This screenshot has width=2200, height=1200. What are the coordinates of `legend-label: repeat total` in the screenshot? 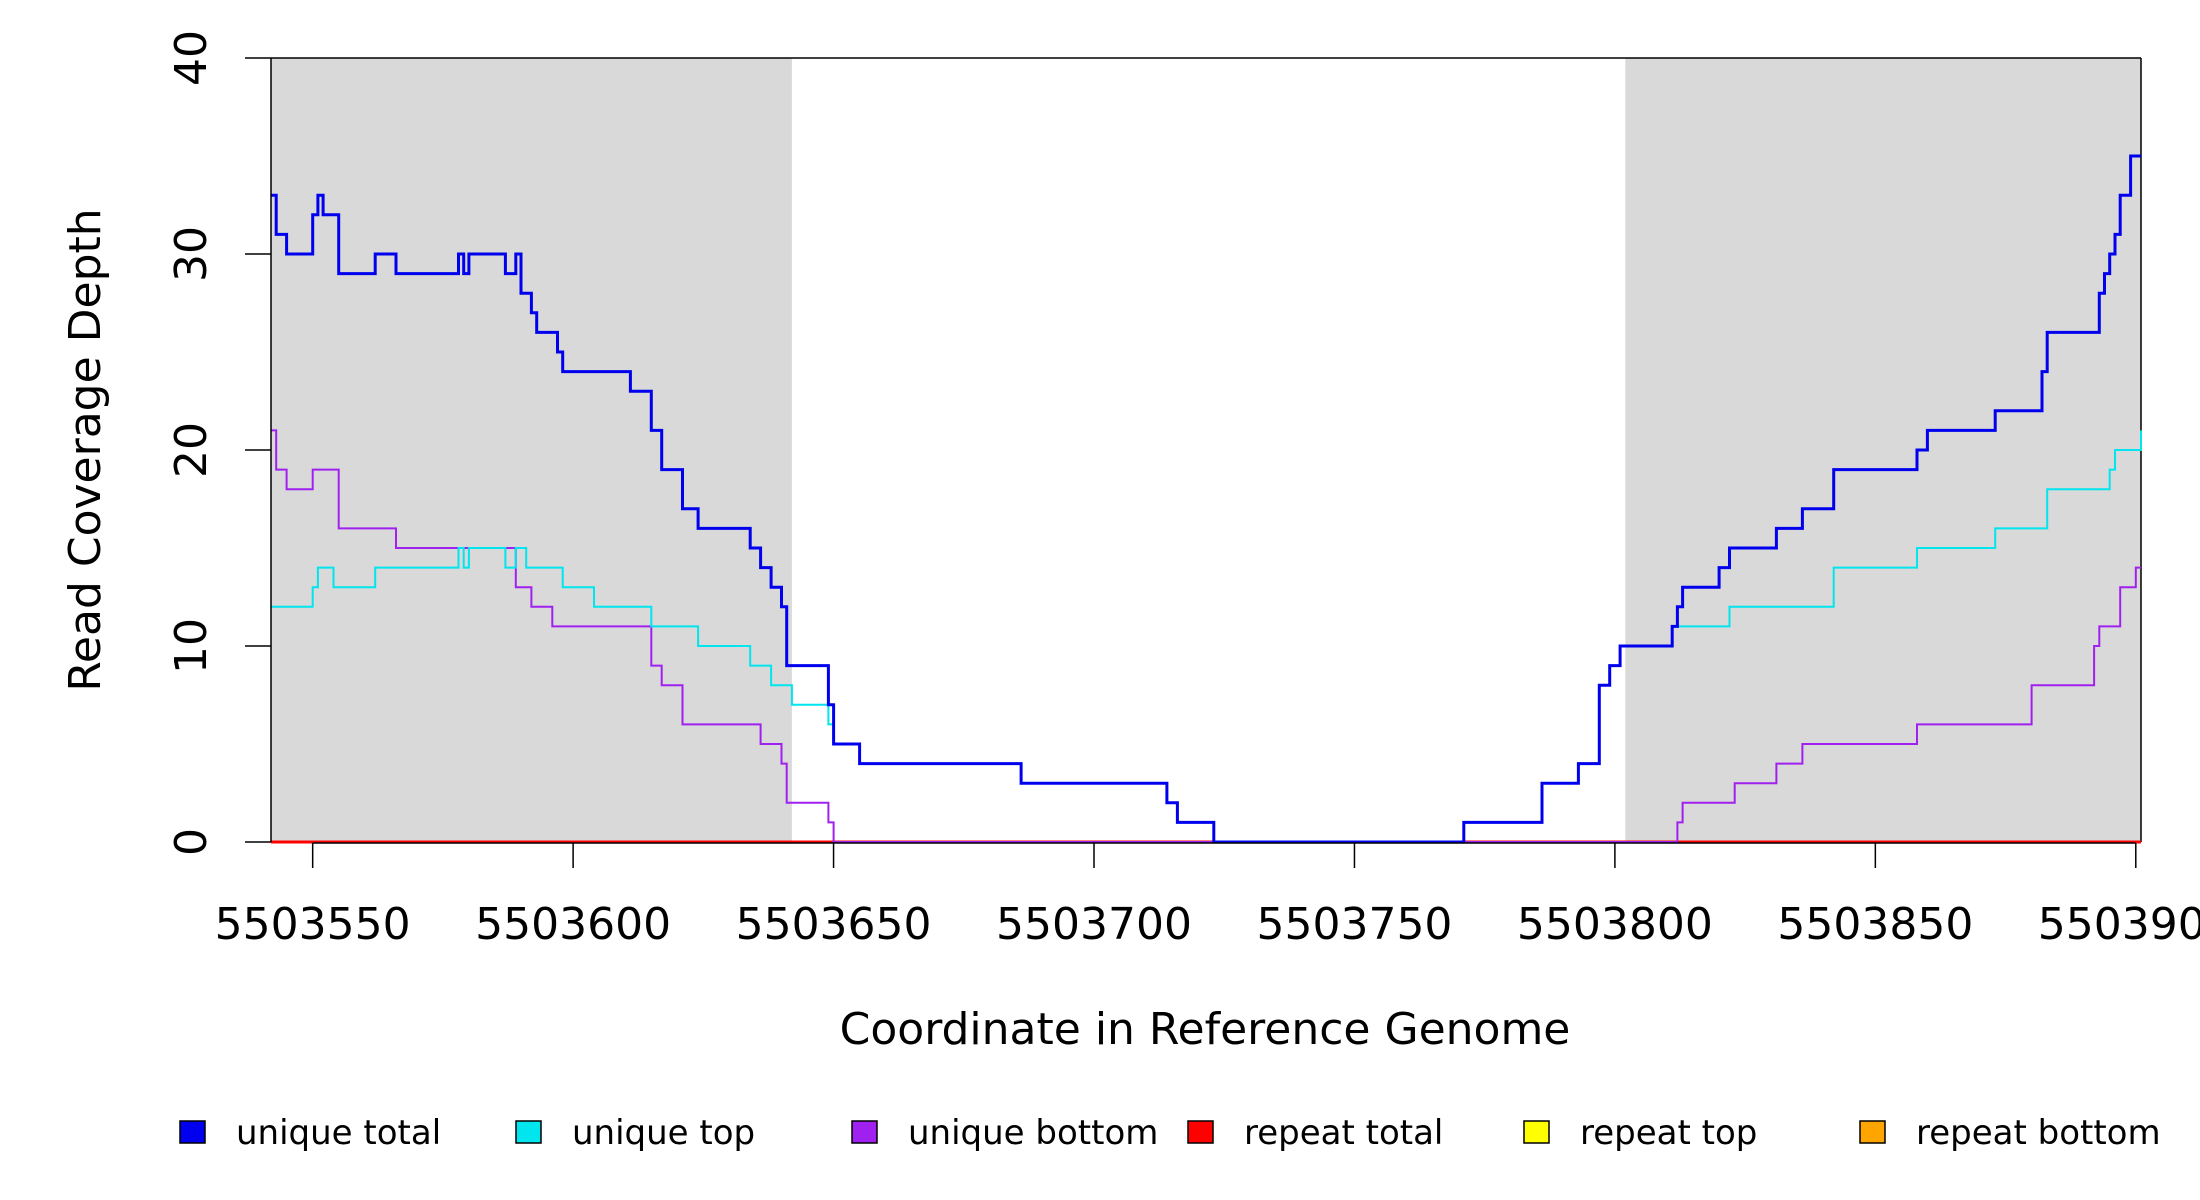 It's located at (1343, 1133).